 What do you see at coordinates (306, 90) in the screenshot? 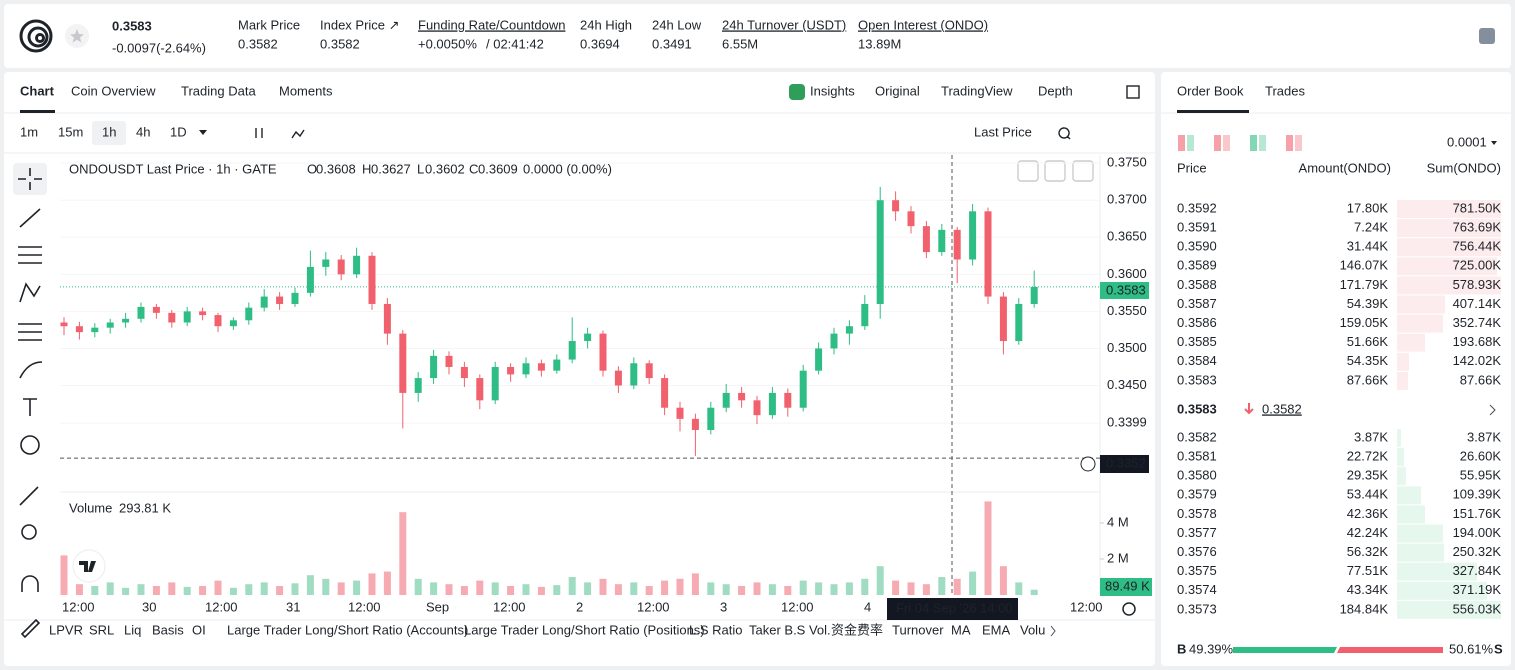
I see `chart-tab: Moments` at bounding box center [306, 90].